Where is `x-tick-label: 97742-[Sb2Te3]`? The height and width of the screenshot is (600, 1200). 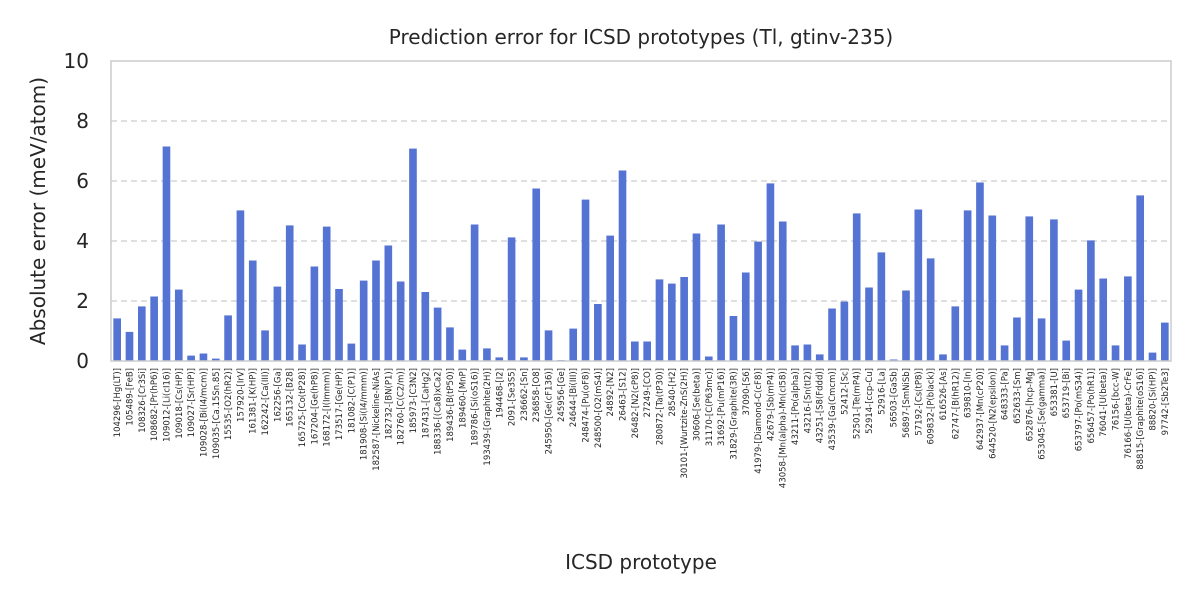
x-tick-label: 97742-[Sb2Te3] is located at coordinates (1166, 401).